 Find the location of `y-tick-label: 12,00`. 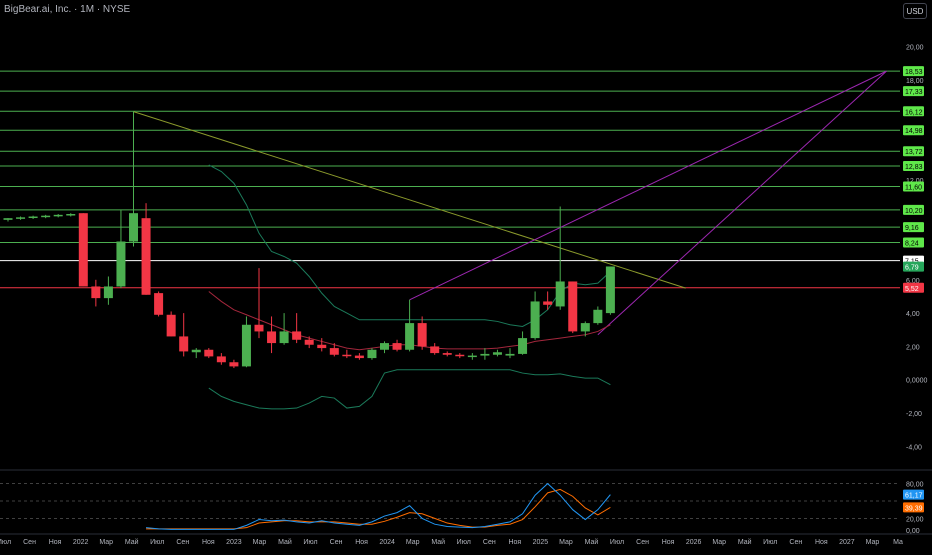

y-tick-label: 12,00 is located at coordinates (915, 181).